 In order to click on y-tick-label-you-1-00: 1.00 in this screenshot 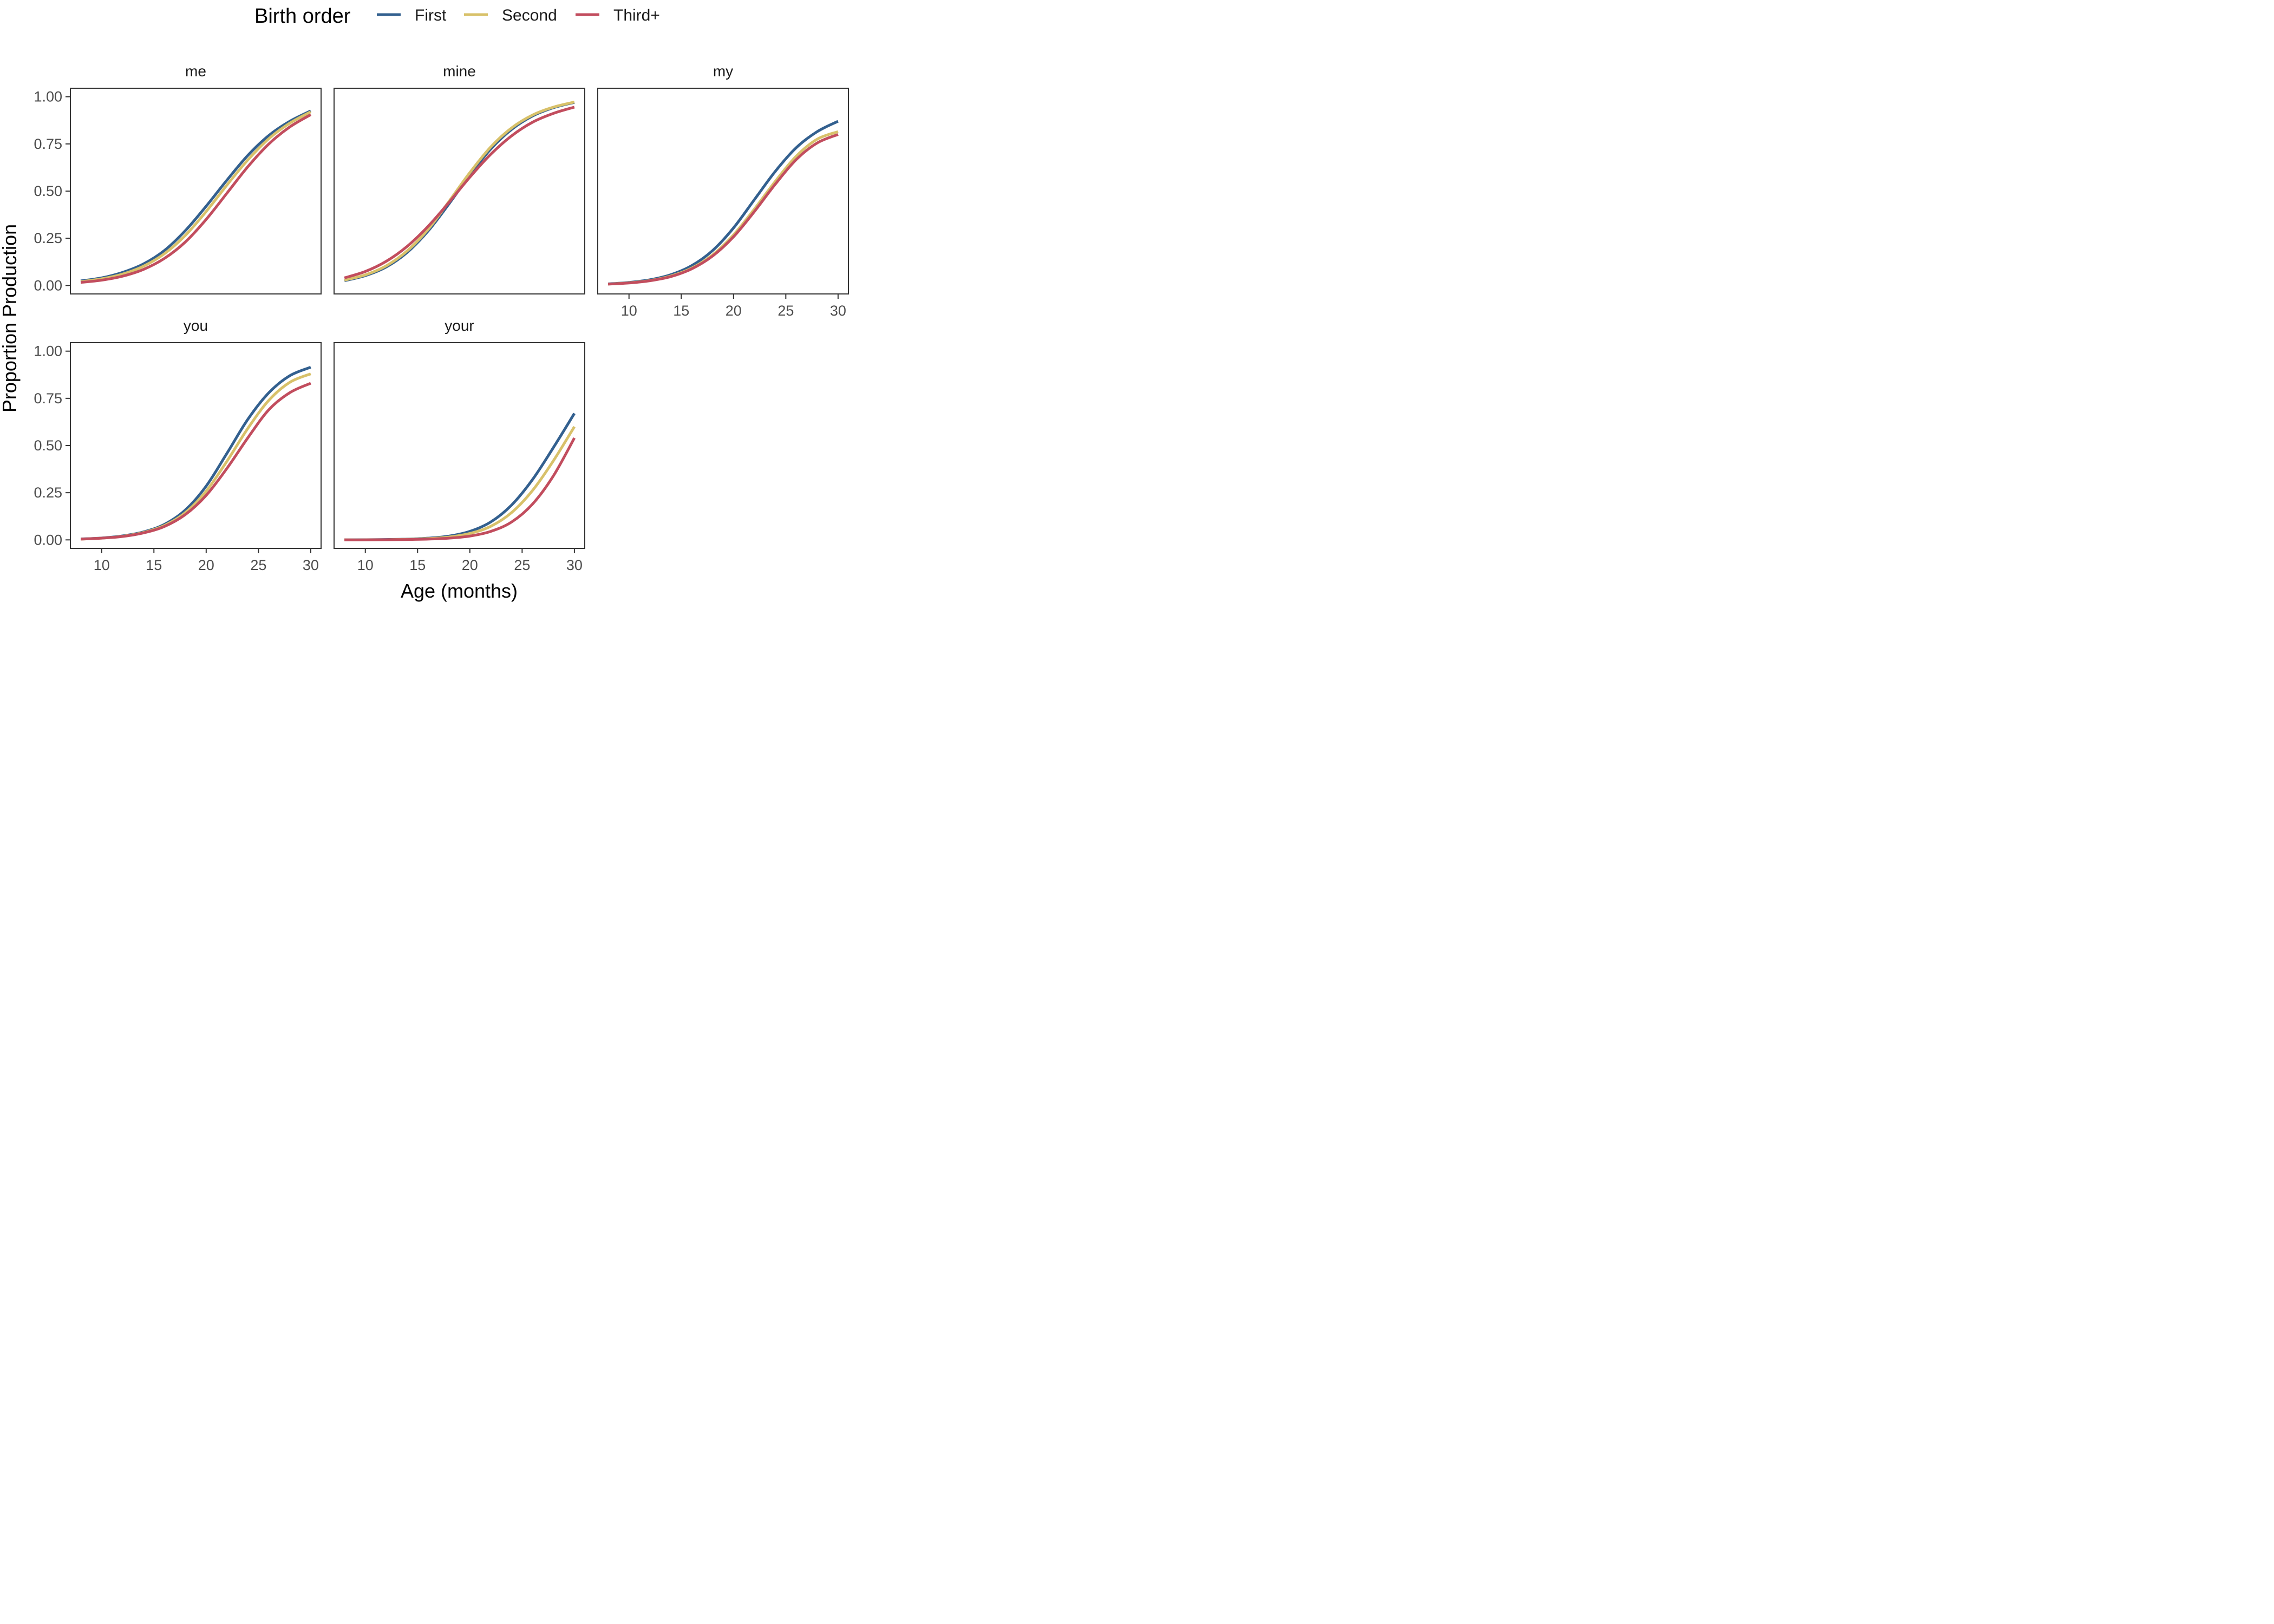, I will do `click(48, 351)`.